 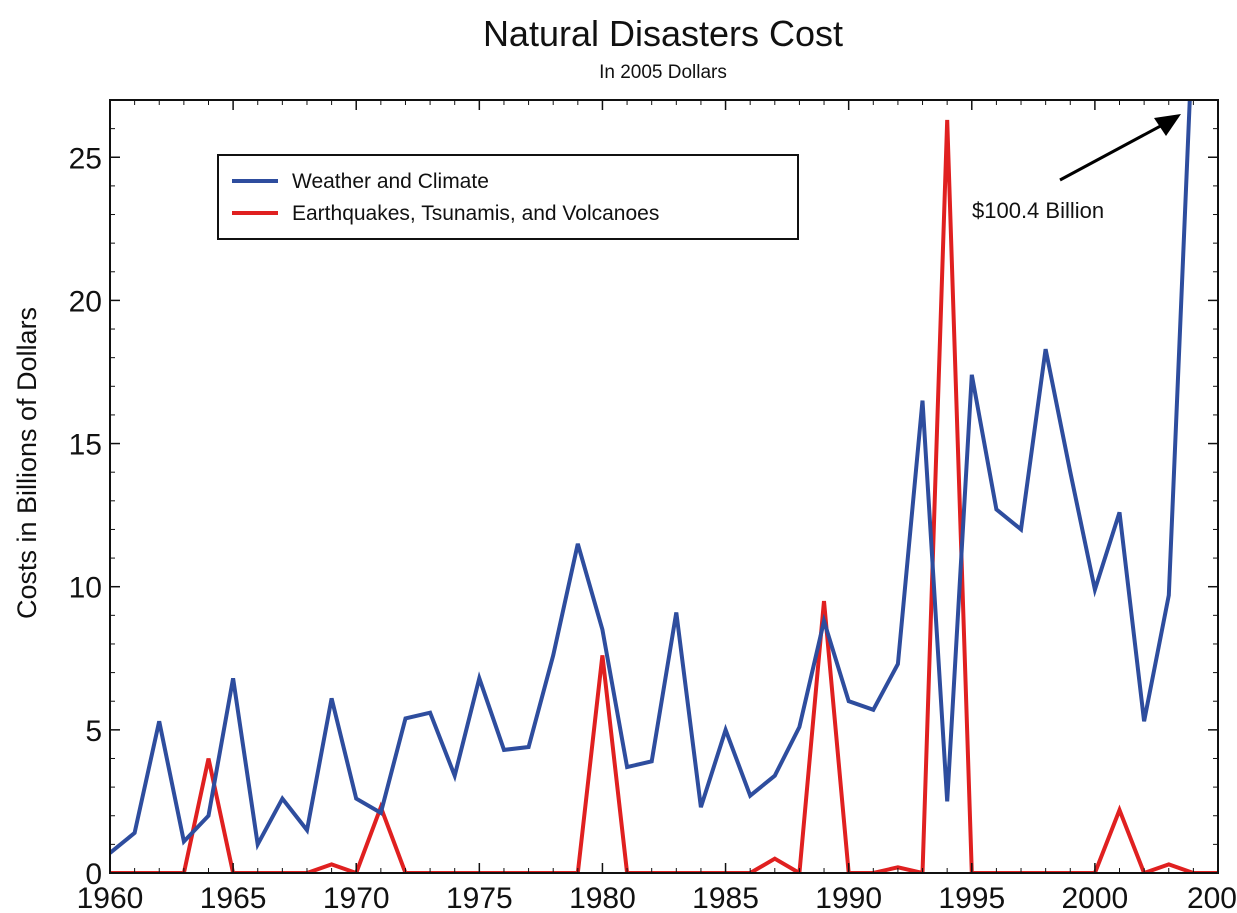 I want to click on y-tick-label-5: 5, so click(x=93, y=731).